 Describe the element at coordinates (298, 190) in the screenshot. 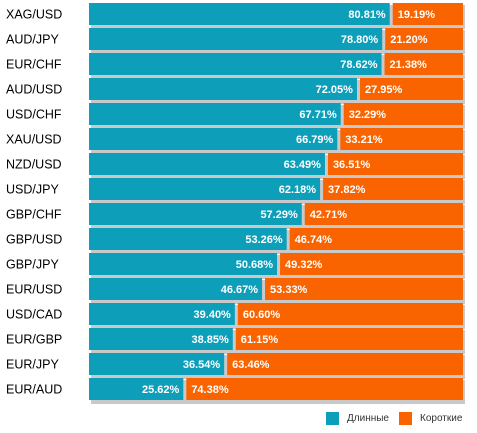

I see `value-label-long-usd-jpy: 62.18%` at that location.